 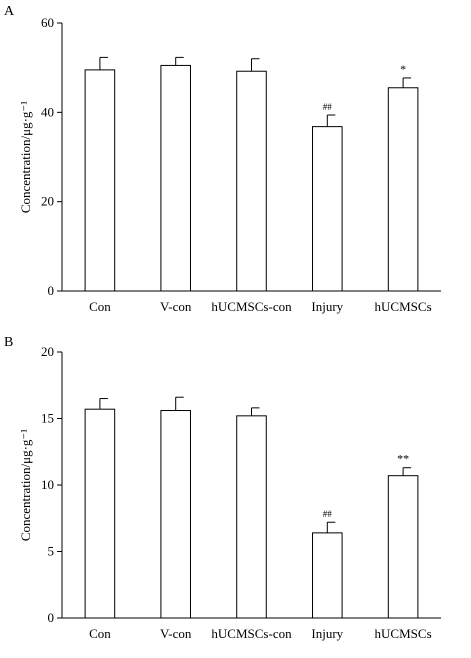 I want to click on y-tick-label: 10, so click(x=47, y=484).